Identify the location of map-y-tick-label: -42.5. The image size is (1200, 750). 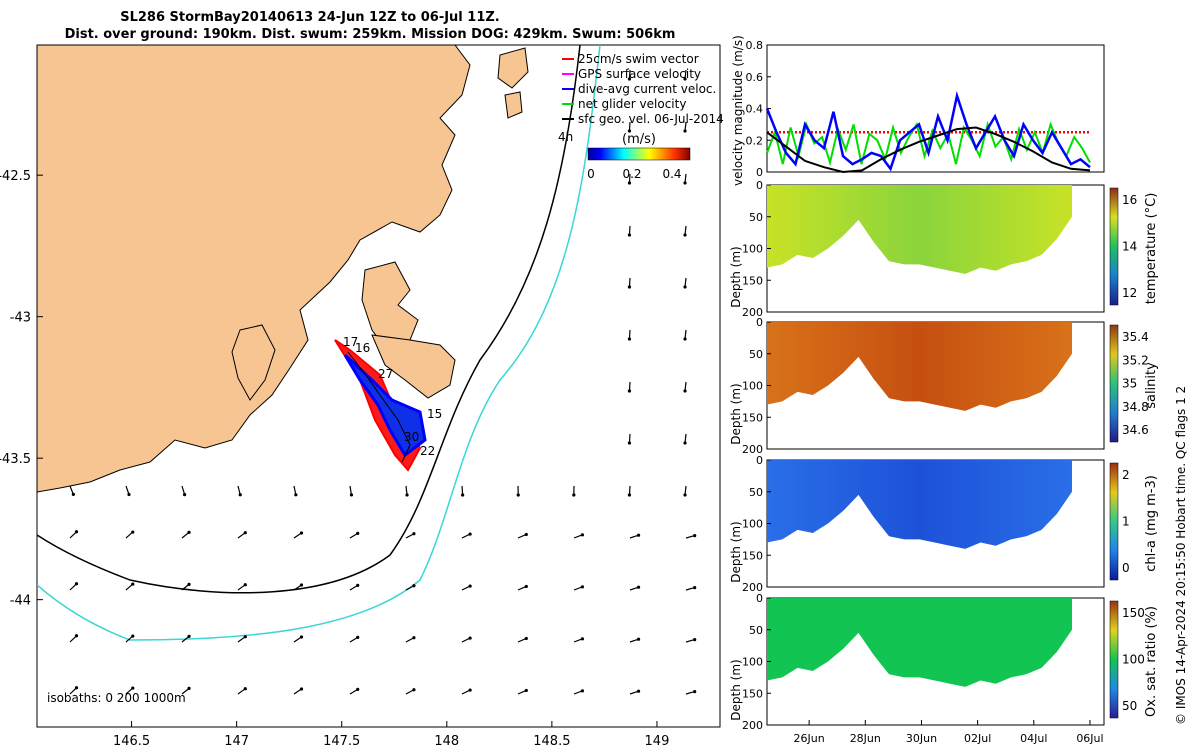
(15, 176).